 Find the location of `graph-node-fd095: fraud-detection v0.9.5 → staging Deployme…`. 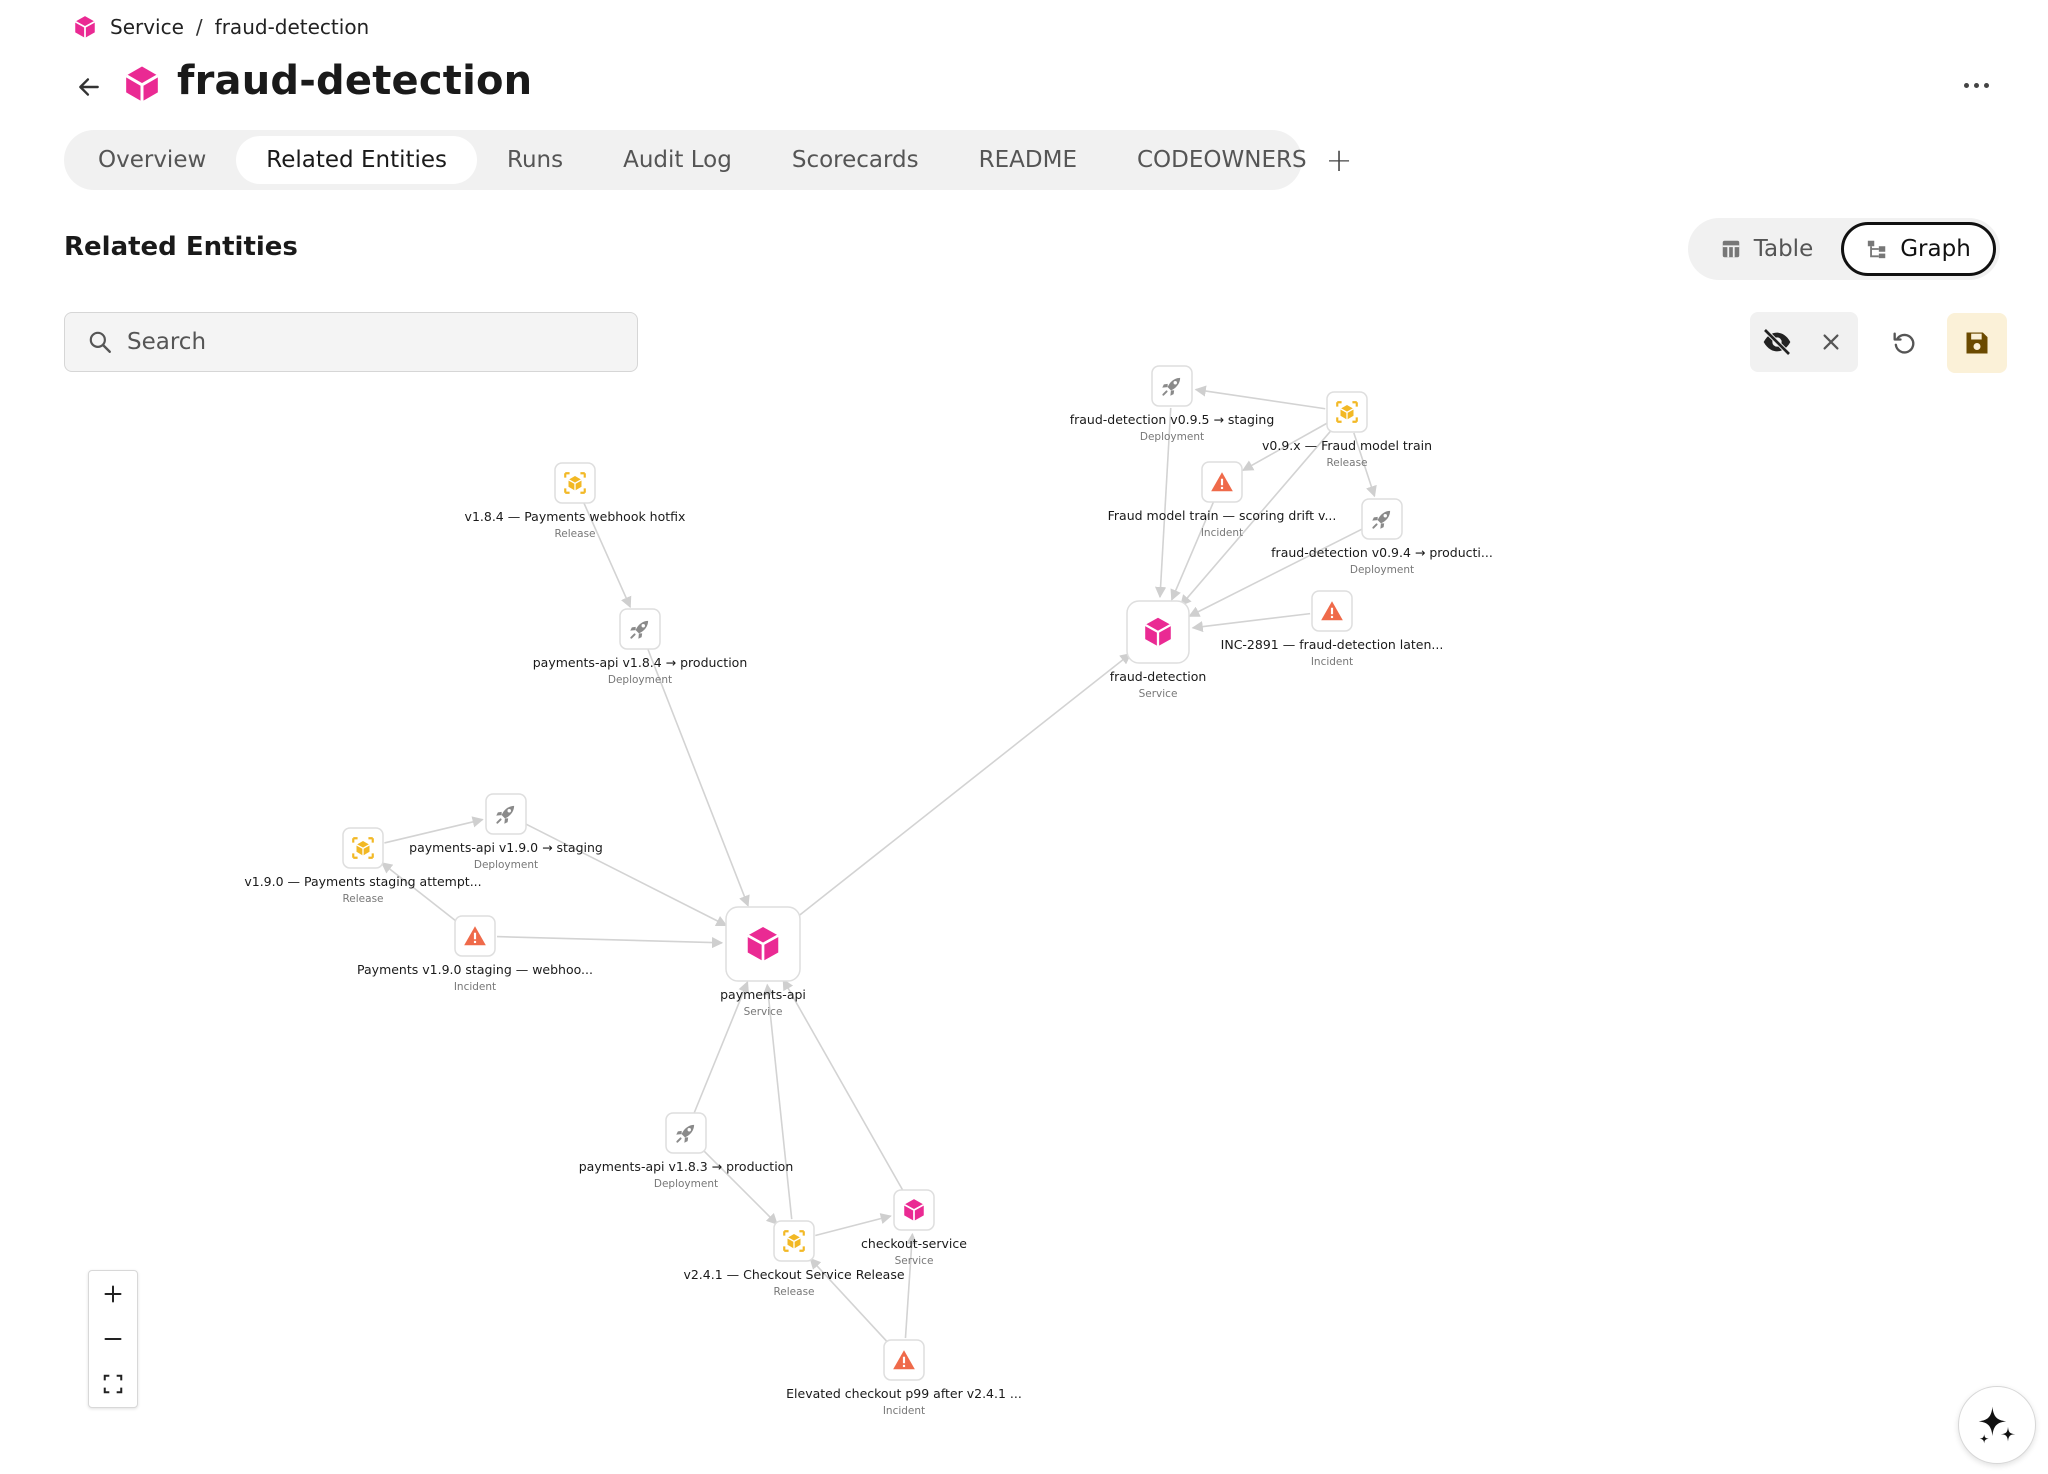

graph-node-fd095: fraud-detection v0.9.5 → staging Deployme… is located at coordinates (1172, 404).